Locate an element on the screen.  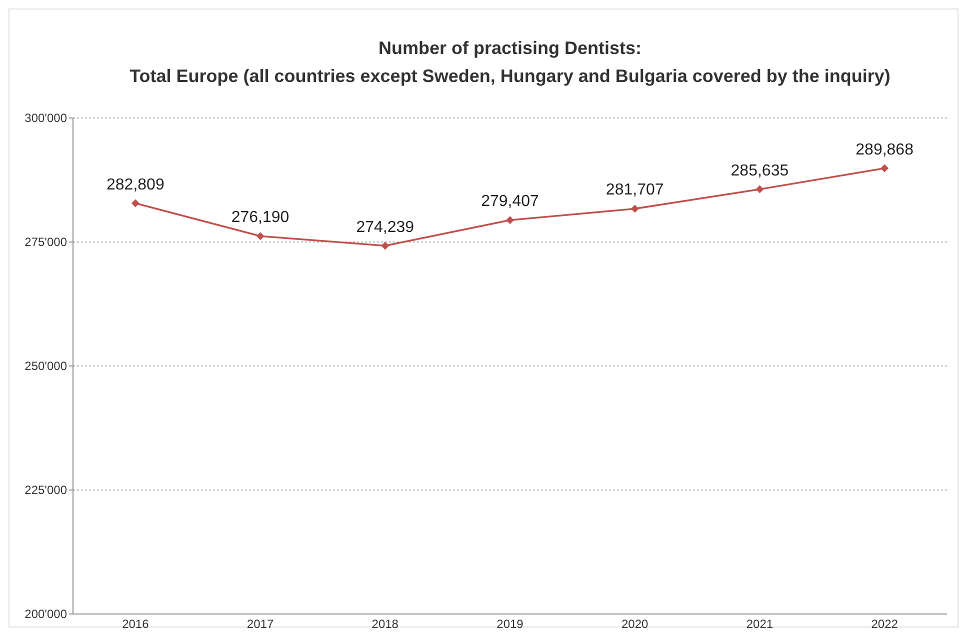
y-tick-label: 275'000 is located at coordinates (46, 242).